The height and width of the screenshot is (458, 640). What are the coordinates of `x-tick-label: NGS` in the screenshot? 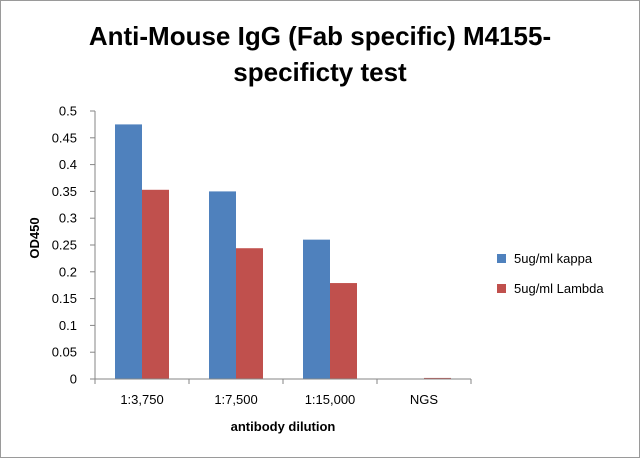 It's located at (424, 399).